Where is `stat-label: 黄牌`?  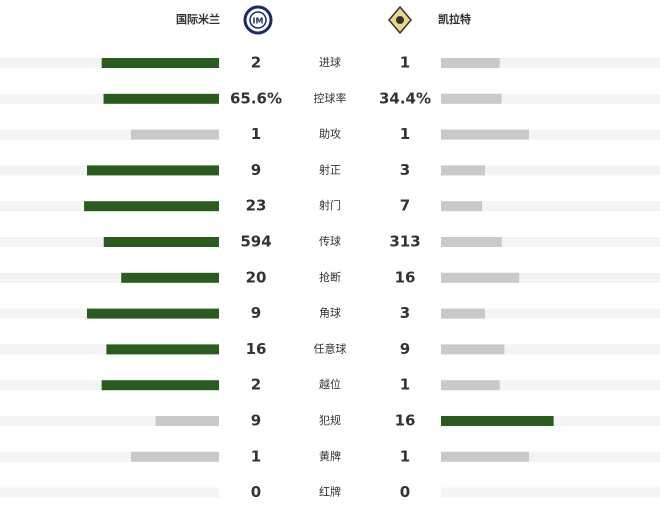 stat-label: 黄牌 is located at coordinates (330, 456).